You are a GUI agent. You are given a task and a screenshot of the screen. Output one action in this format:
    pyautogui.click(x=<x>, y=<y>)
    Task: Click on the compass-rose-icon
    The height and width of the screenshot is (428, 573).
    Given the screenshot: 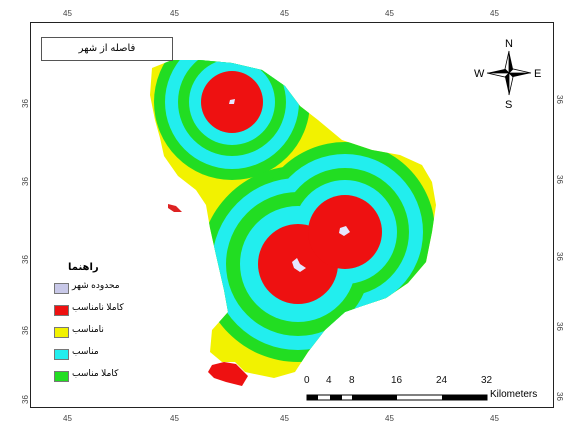 What is the action you would take?
    pyautogui.click(x=509, y=73)
    